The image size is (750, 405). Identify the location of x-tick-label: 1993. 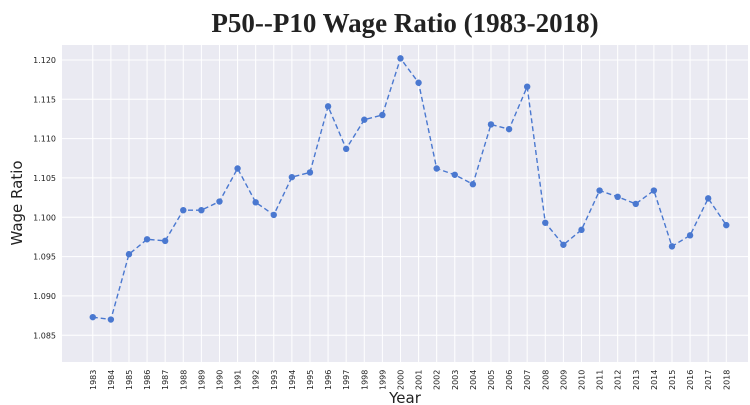
(274, 380).